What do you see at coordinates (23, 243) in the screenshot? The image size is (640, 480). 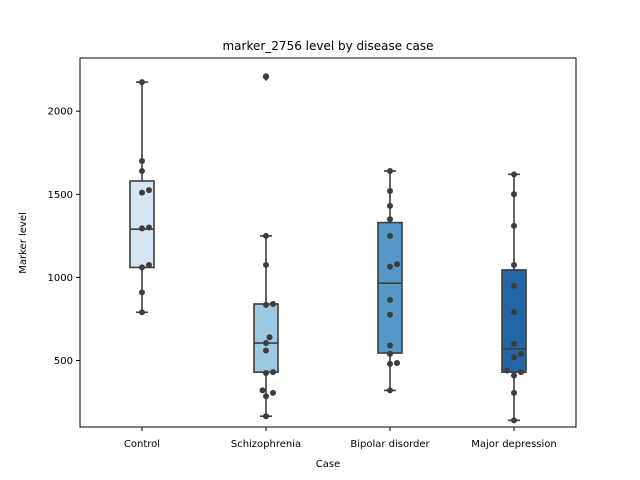 I see `y-axis-label: Marker level` at bounding box center [23, 243].